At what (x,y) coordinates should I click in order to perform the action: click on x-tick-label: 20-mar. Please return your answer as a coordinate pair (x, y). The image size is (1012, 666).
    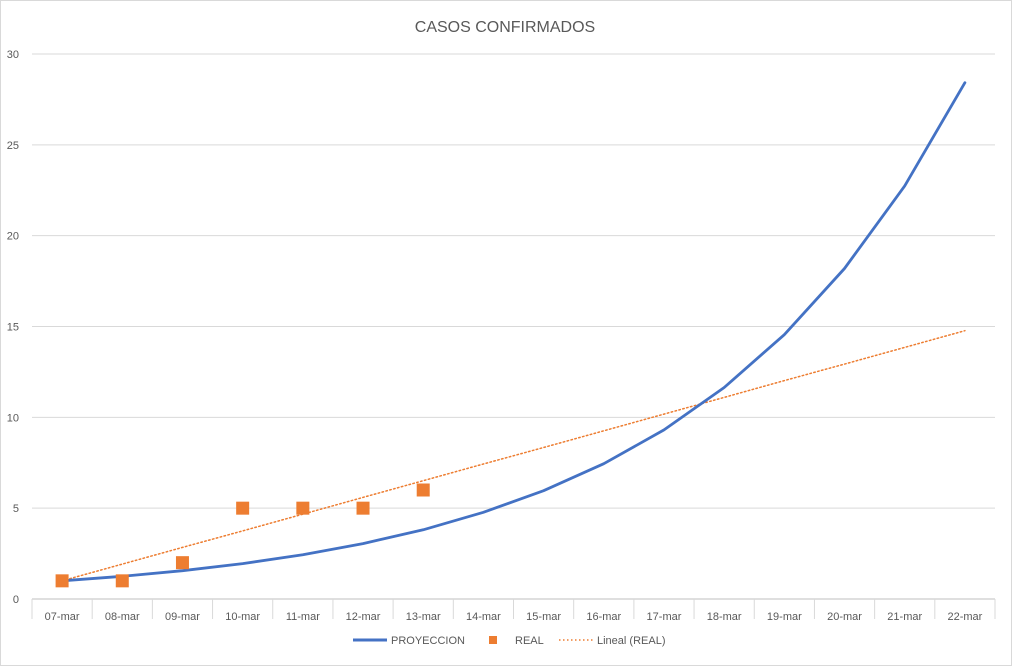
    Looking at the image, I should click on (844, 617).